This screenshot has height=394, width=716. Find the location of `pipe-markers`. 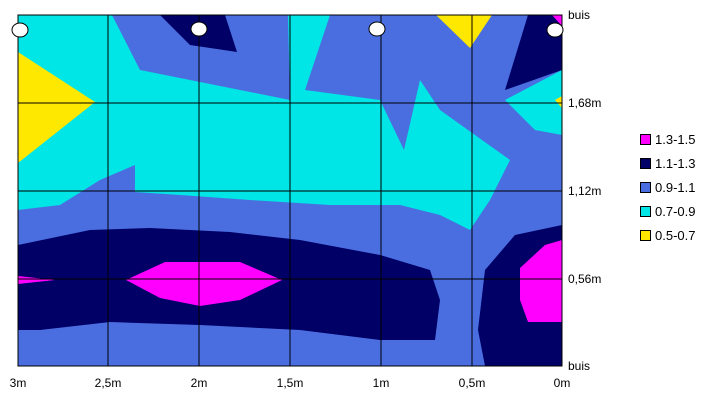

pipe-markers is located at coordinates (287, 29).